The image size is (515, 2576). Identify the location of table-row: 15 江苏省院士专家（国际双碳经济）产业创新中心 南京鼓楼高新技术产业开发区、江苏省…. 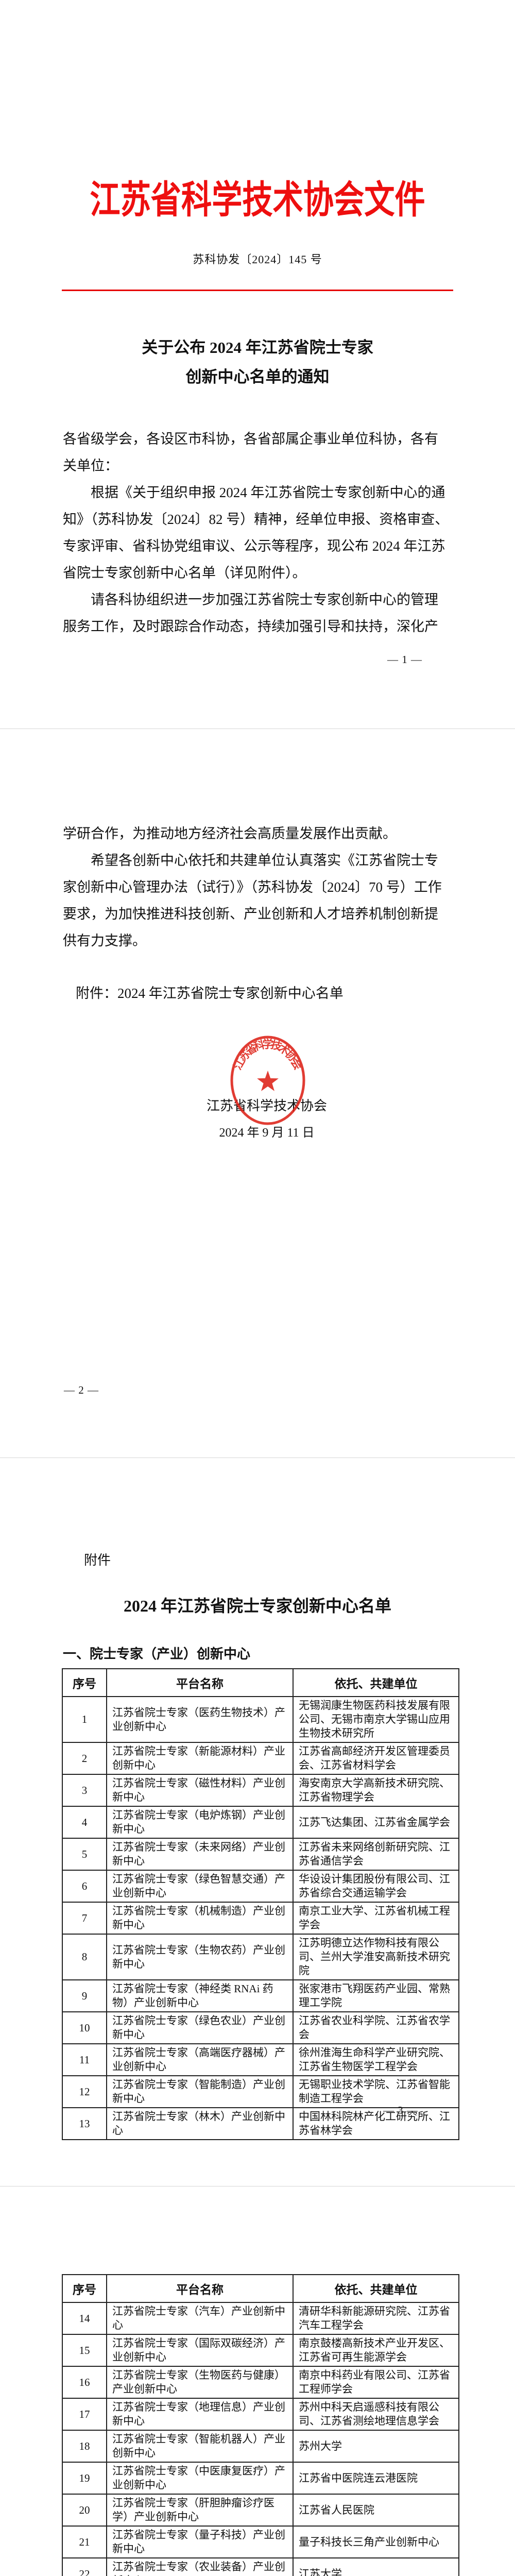
(260, 2350).